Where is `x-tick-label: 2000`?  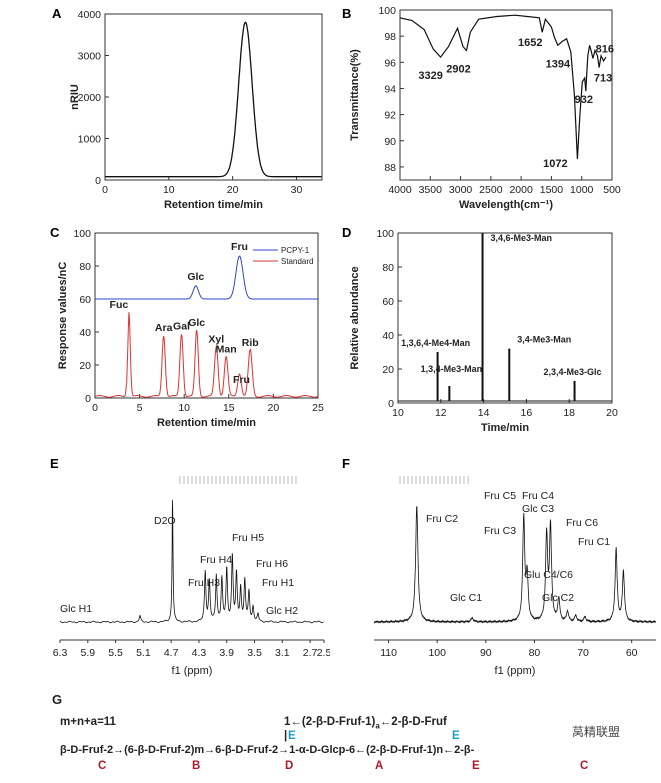 x-tick-label: 2000 is located at coordinates (521, 190).